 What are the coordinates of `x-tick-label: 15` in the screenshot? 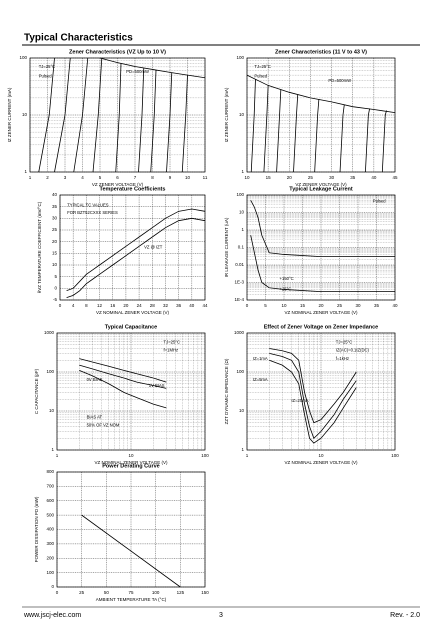 It's located at (269, 177).